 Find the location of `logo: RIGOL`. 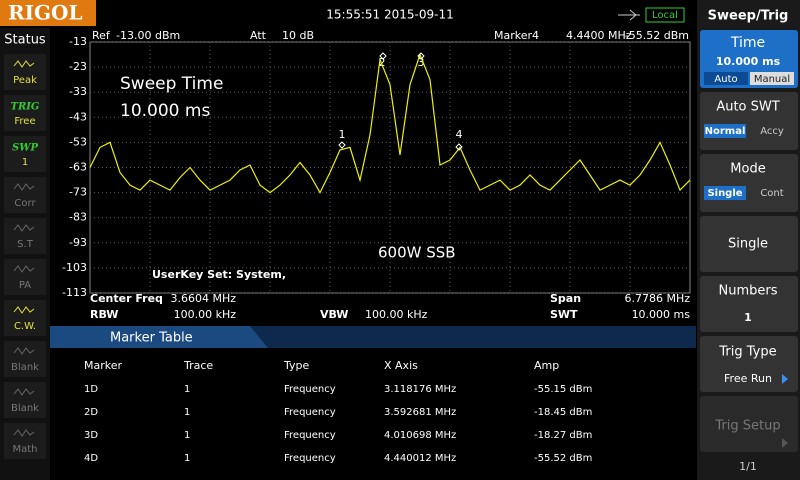

logo: RIGOL is located at coordinates (45, 13).